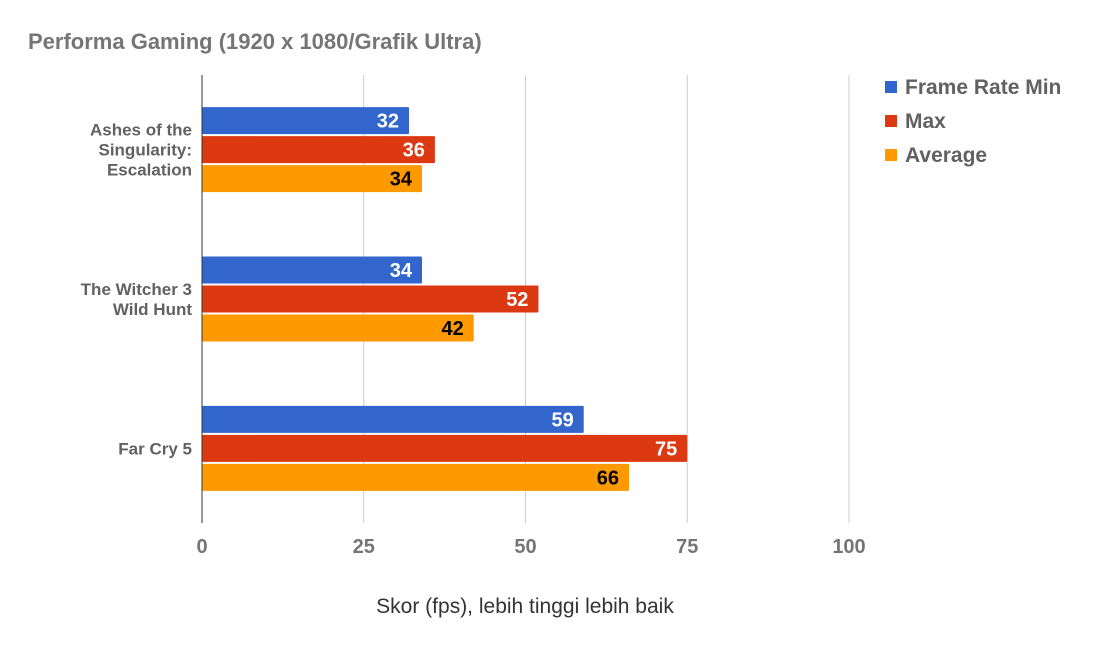 The width and height of the screenshot is (1101, 645). What do you see at coordinates (562, 420) in the screenshot?
I see `data-label: 59` at bounding box center [562, 420].